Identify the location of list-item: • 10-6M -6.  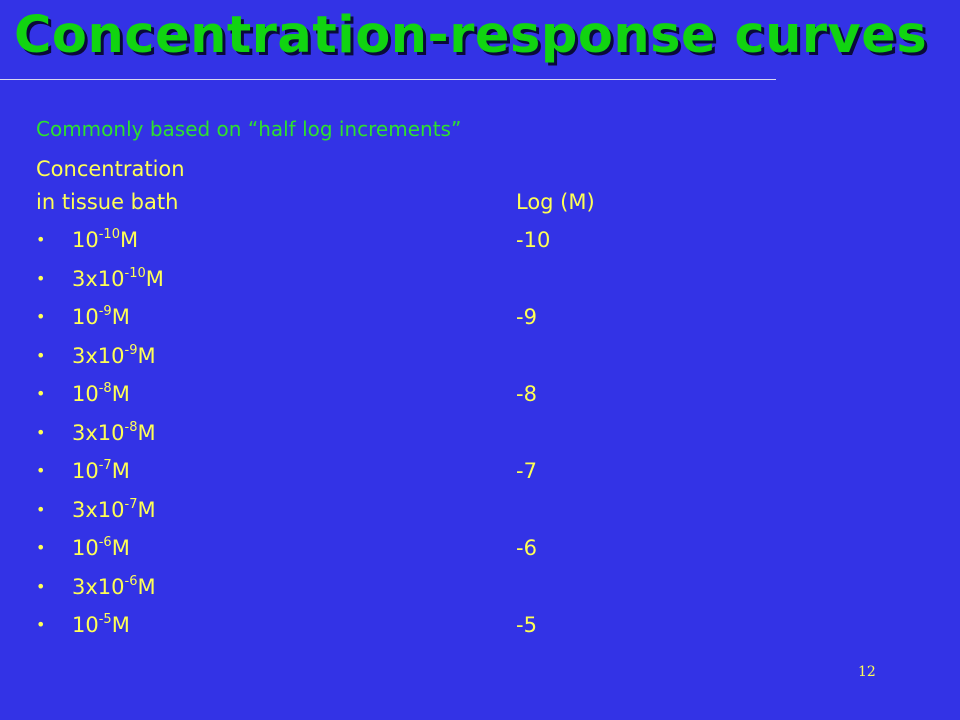
(480, 551).